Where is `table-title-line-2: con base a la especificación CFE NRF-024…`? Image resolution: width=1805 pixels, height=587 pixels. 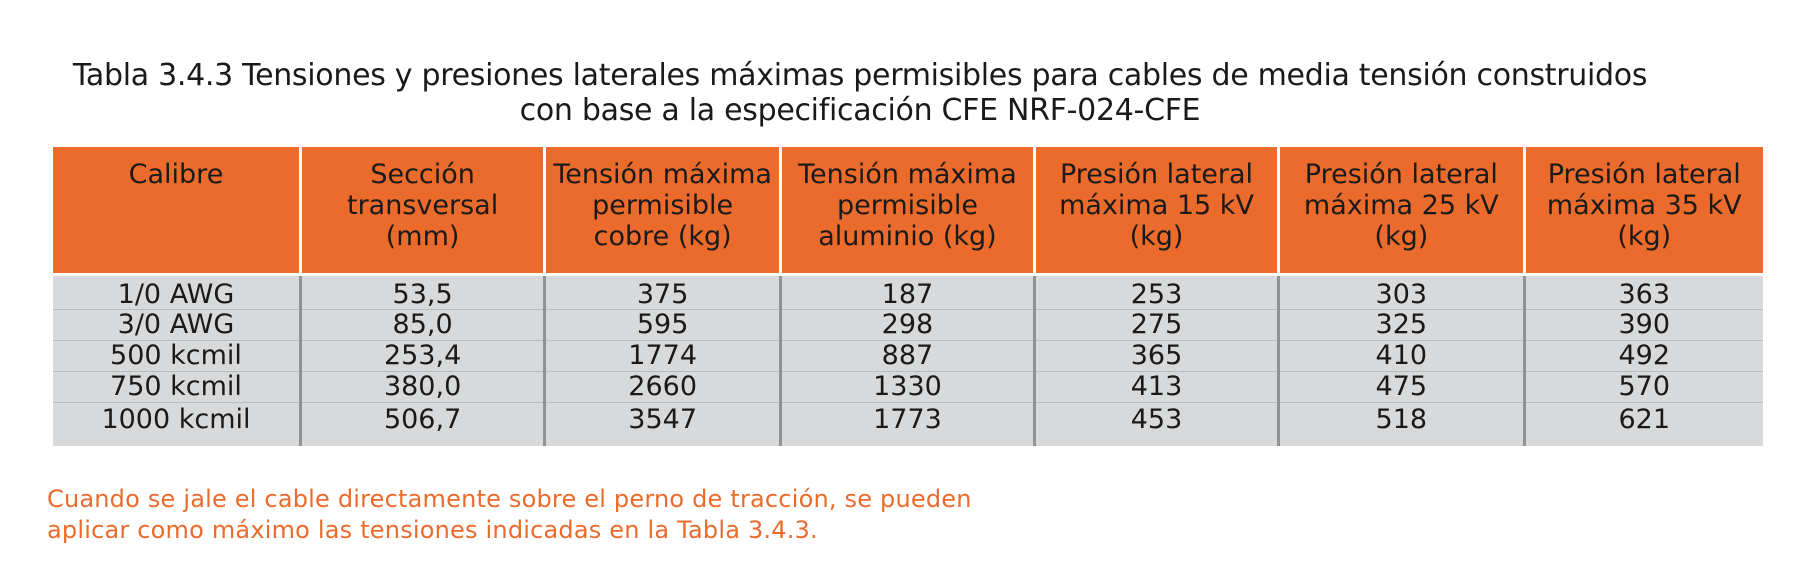
table-title-line-2: con base a la especificación CFE NRF-024… is located at coordinates (860, 110).